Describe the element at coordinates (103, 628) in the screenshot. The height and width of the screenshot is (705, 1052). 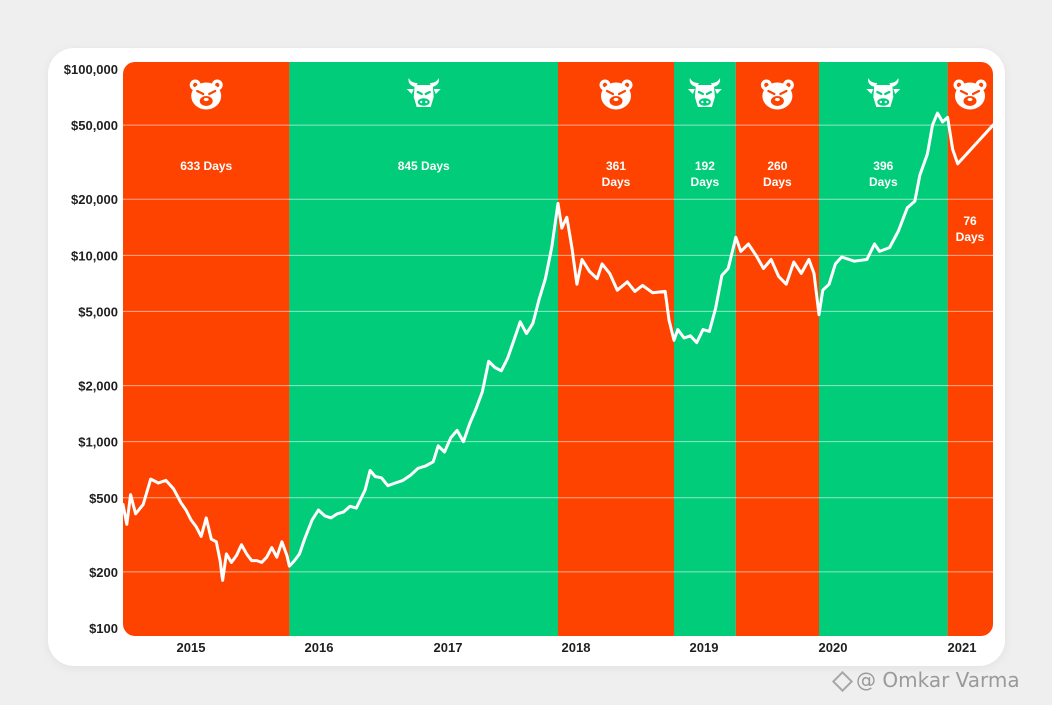
I see `y-tick-label: $100` at that location.